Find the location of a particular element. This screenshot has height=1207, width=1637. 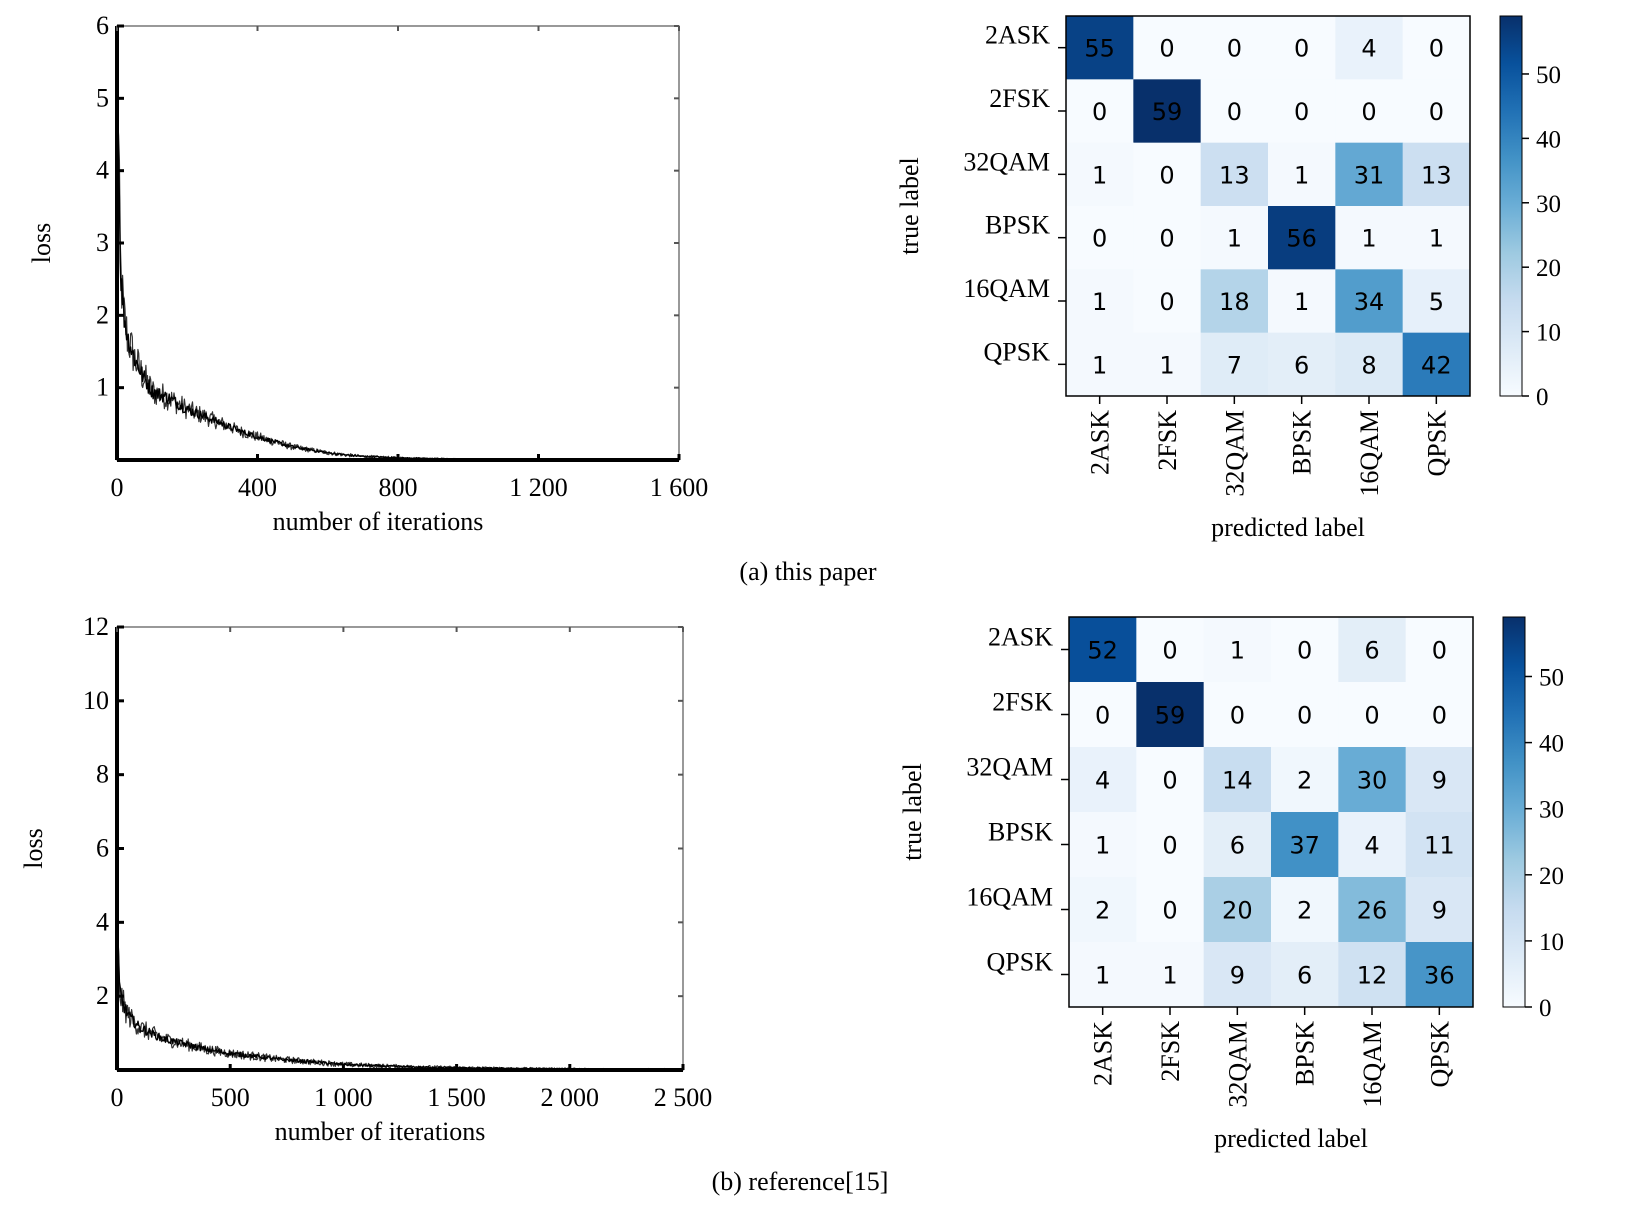

y-tick-label: 6 is located at coordinates (102, 25).